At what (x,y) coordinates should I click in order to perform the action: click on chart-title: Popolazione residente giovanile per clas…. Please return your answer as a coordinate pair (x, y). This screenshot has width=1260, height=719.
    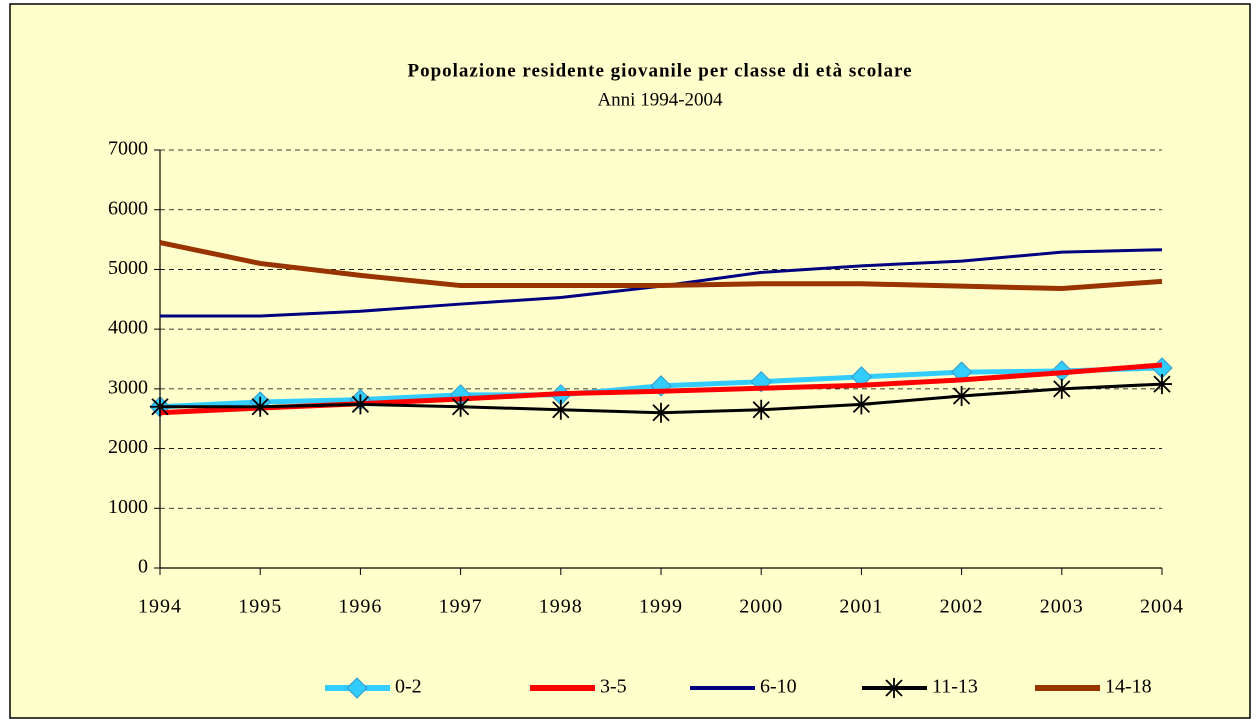
    Looking at the image, I should click on (659, 70).